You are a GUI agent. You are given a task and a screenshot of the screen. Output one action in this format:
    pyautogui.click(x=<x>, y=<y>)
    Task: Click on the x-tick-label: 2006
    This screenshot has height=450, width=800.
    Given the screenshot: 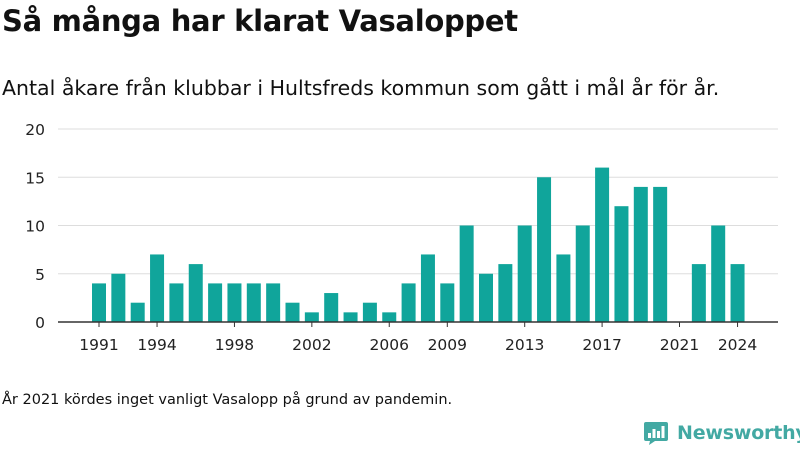 What is the action you would take?
    pyautogui.click(x=389, y=345)
    